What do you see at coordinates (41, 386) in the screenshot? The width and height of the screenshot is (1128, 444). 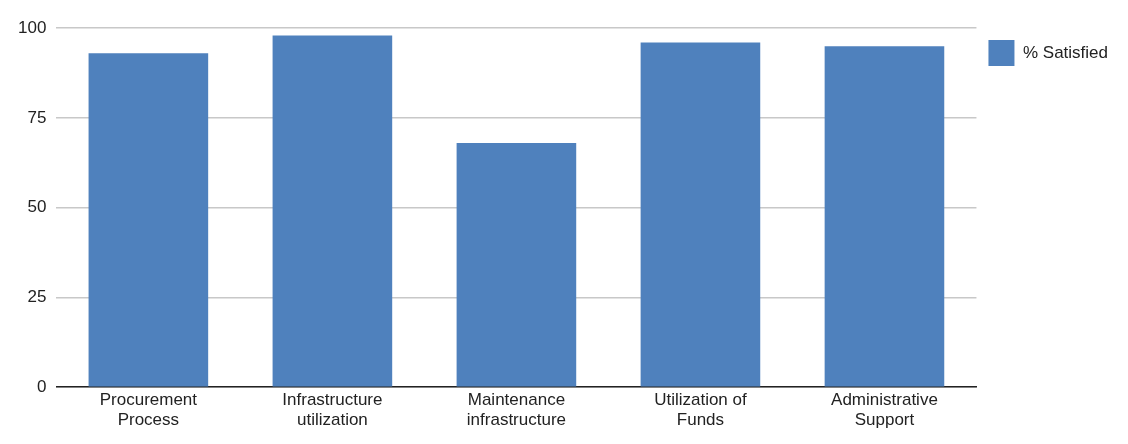 I see `y-tick-label: 0` at bounding box center [41, 386].